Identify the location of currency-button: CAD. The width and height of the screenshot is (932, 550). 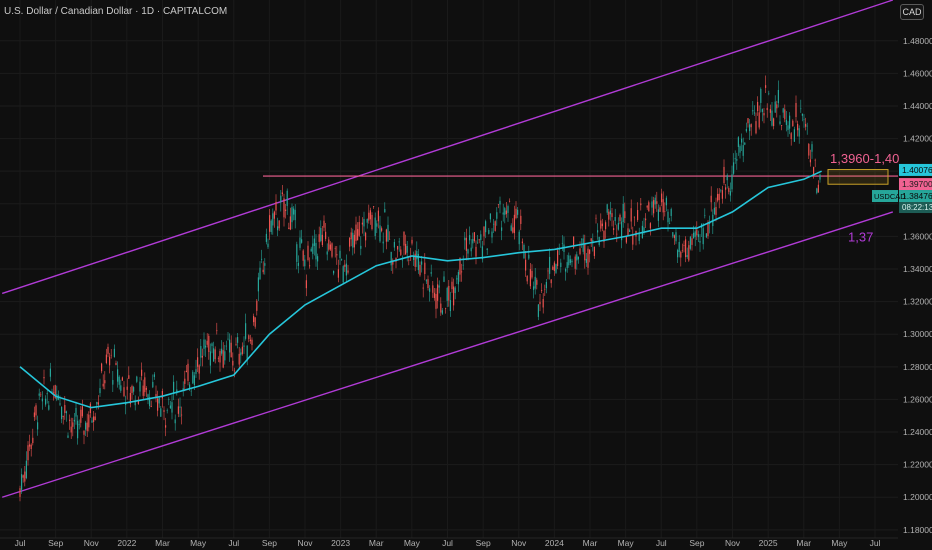
(912, 12).